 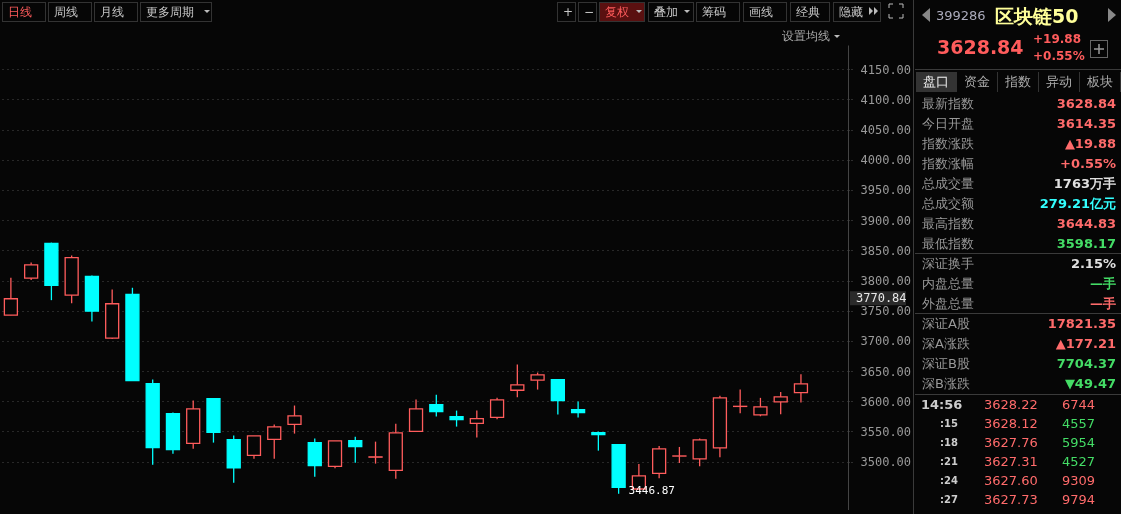 What do you see at coordinates (1078, 424) in the screenshot?
I see `text: 4557` at bounding box center [1078, 424].